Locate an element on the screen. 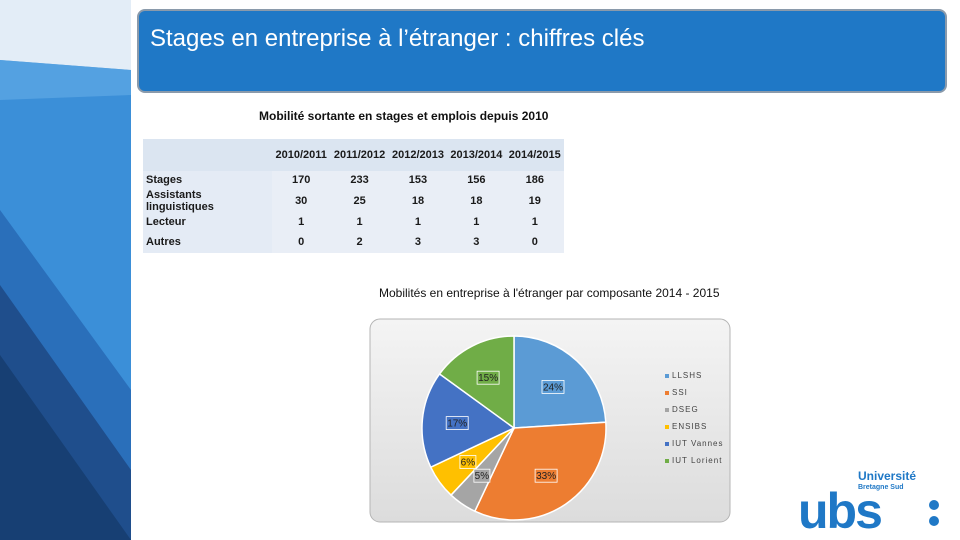  pie-data-label: 33% is located at coordinates (546, 476).